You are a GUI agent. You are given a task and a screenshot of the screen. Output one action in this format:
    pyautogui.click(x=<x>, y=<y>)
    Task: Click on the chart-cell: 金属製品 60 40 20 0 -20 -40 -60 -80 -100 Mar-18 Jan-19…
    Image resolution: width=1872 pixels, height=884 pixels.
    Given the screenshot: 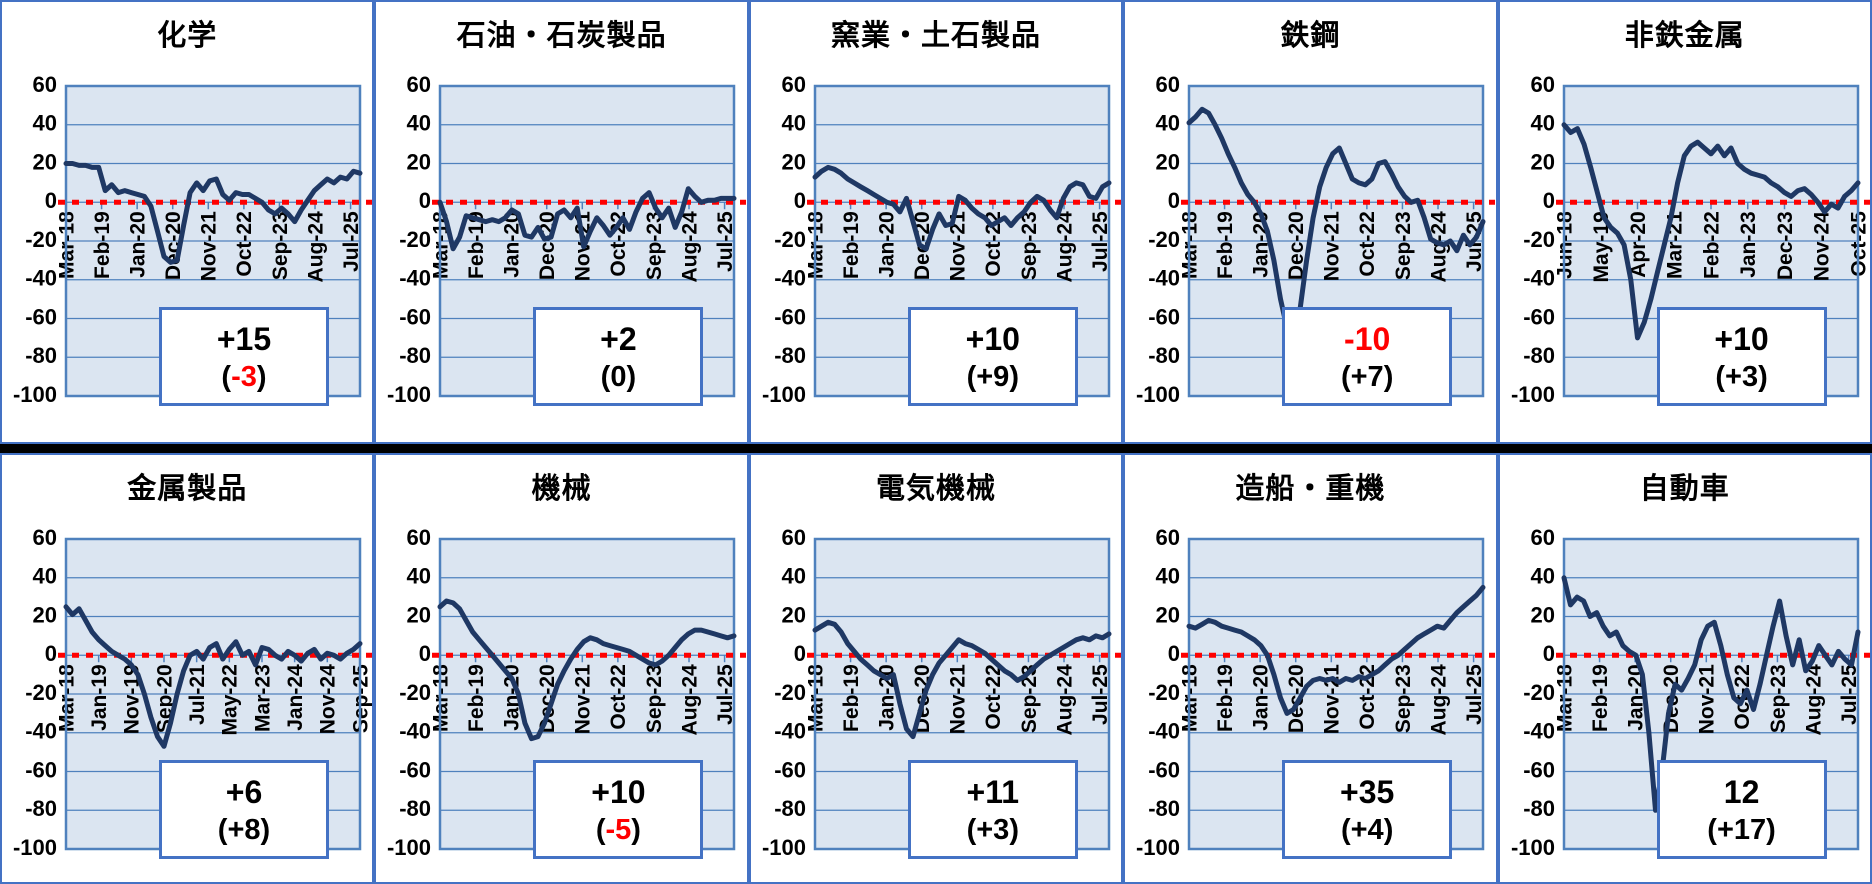 What is the action you would take?
    pyautogui.click(x=187, y=668)
    